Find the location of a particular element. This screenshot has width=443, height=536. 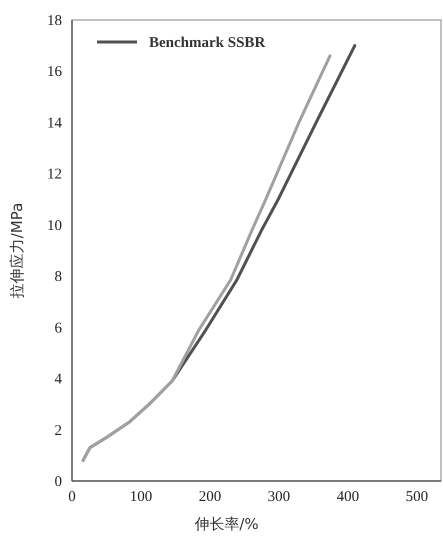

y-tick-label: 8 is located at coordinates (58, 277).